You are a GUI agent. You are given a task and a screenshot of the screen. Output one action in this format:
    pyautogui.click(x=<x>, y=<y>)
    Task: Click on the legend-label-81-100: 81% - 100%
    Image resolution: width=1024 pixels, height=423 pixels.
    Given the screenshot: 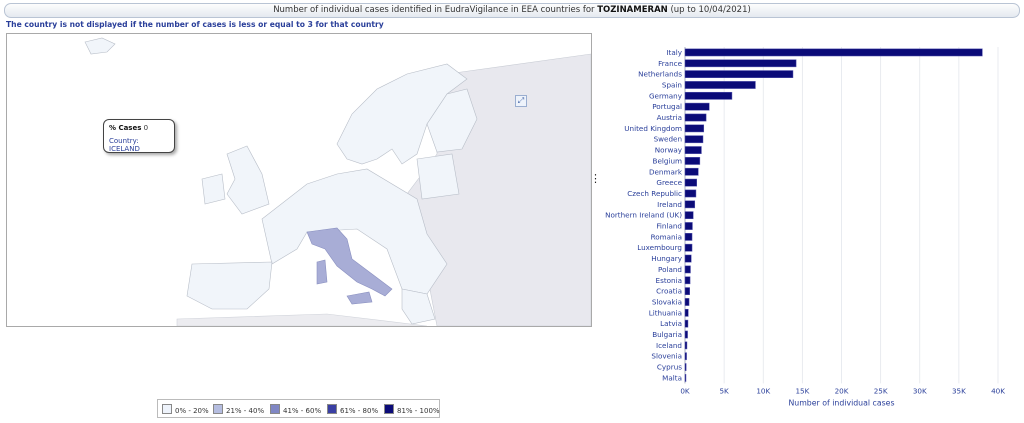 What is the action you would take?
    pyautogui.click(x=418, y=411)
    